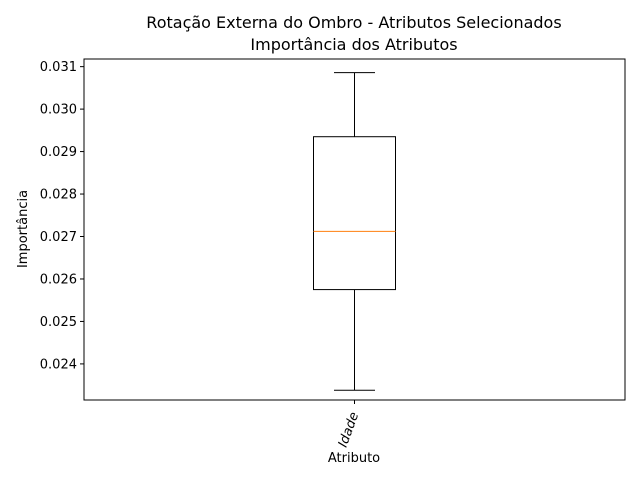 The image size is (640, 480). Describe the element at coordinates (354, 458) in the screenshot. I see `x-axis-label: Atributo` at that location.